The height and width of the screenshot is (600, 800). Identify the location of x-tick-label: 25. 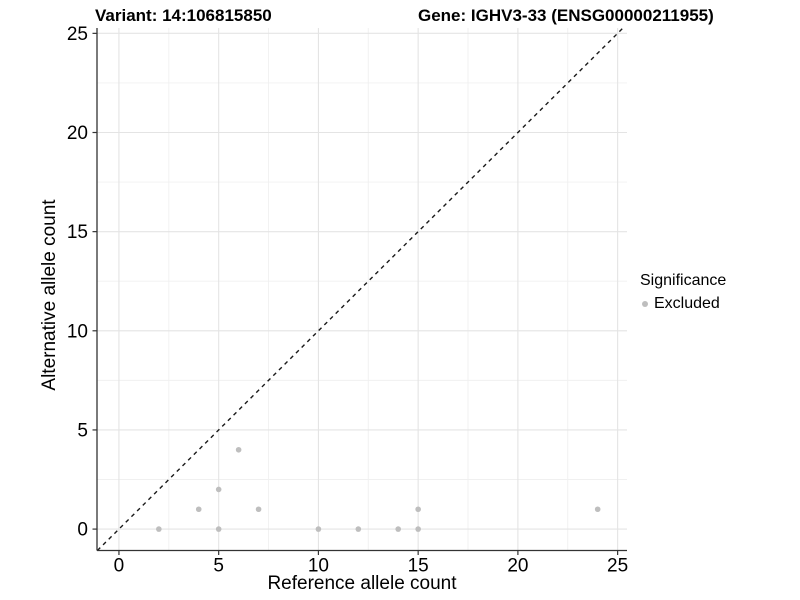
(617, 566).